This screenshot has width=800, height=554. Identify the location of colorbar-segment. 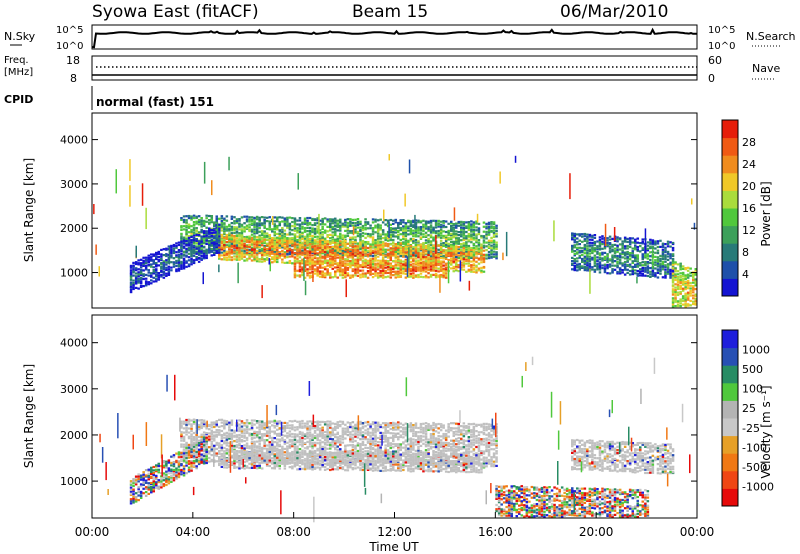
(730, 181).